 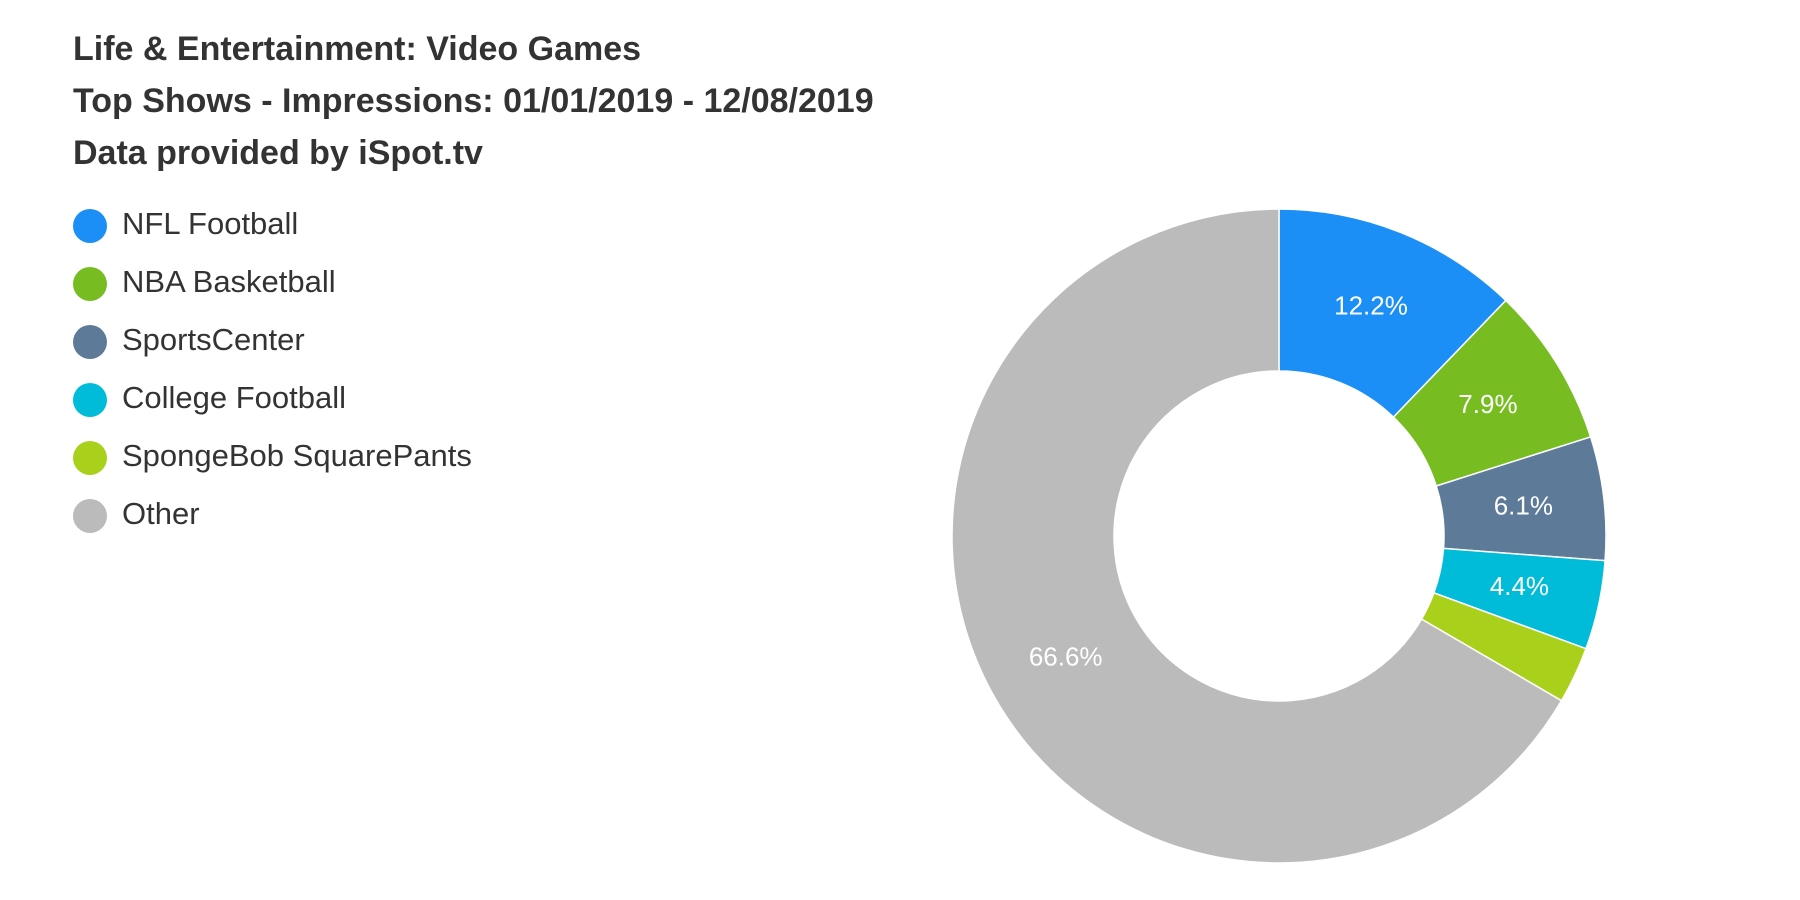 What do you see at coordinates (278, 153) in the screenshot?
I see `chart-source: Data provided by iSpot.tv` at bounding box center [278, 153].